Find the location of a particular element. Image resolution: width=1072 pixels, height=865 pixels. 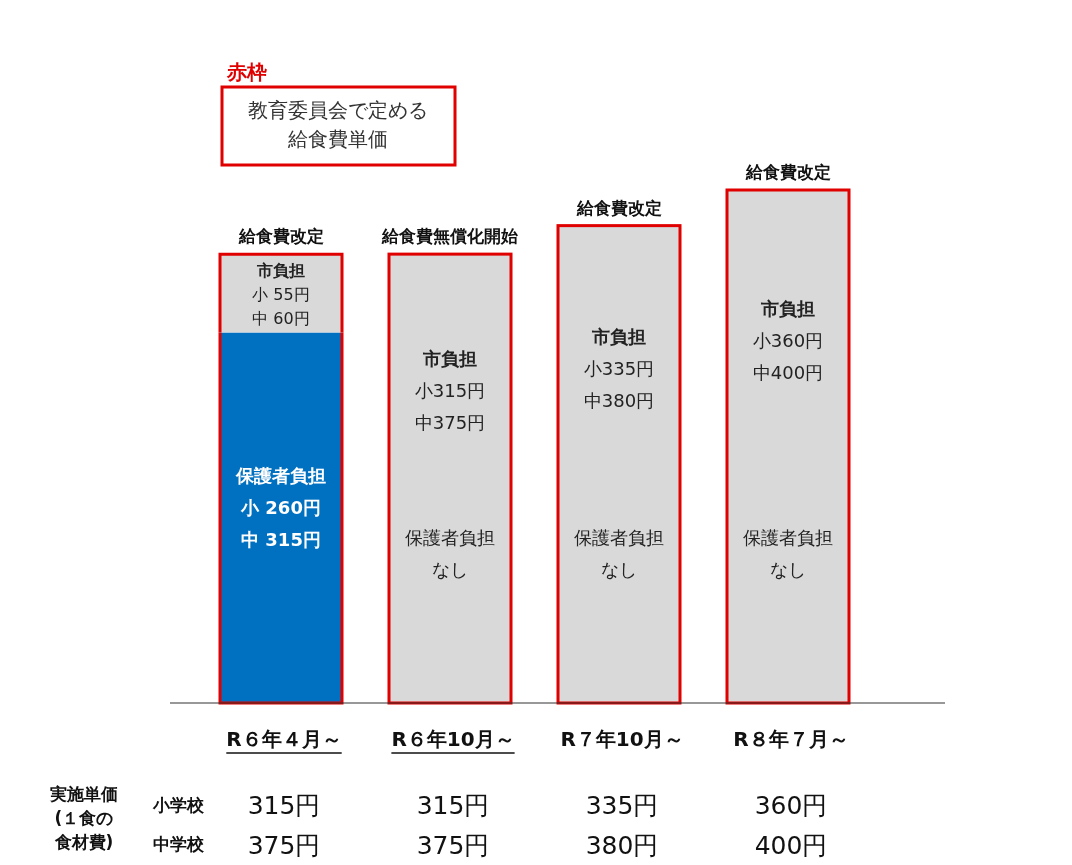

x-tick-label: R８年７月～ is located at coordinates (791, 739).